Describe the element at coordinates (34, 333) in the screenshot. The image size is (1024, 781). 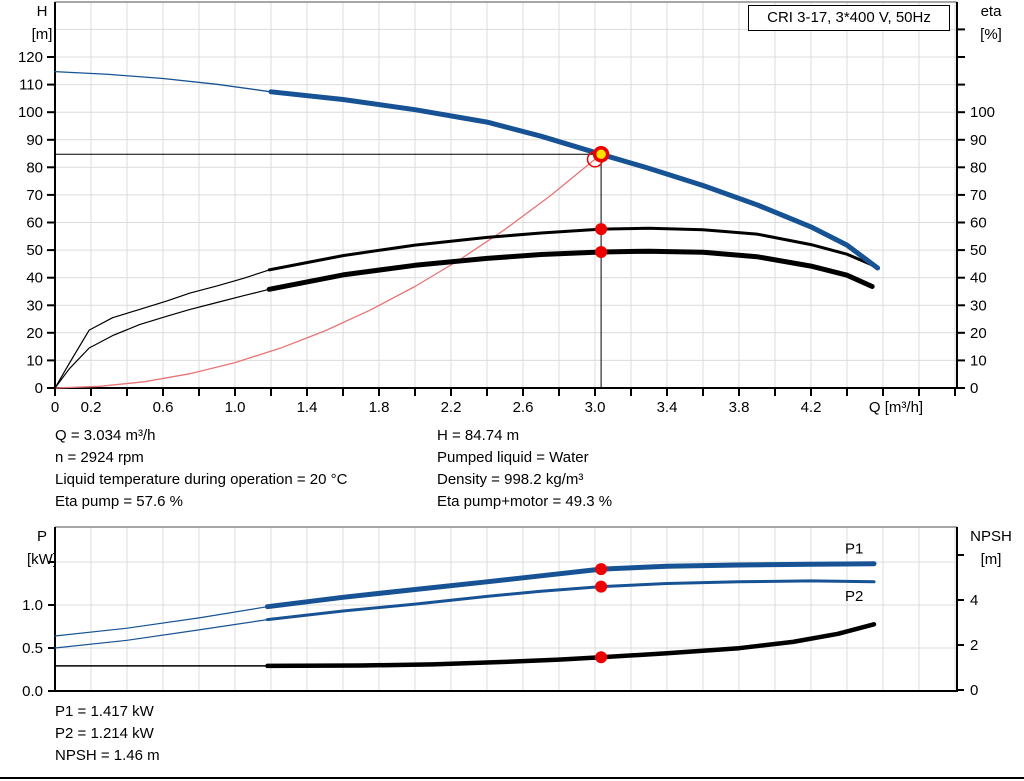
I see `tick-label-left: 20` at that location.